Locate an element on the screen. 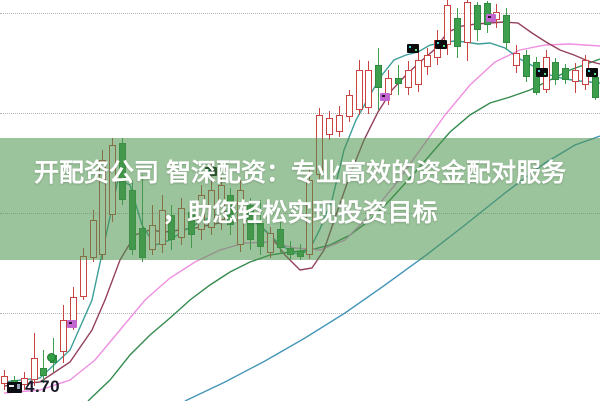  candle-wick is located at coordinates (43, 366).